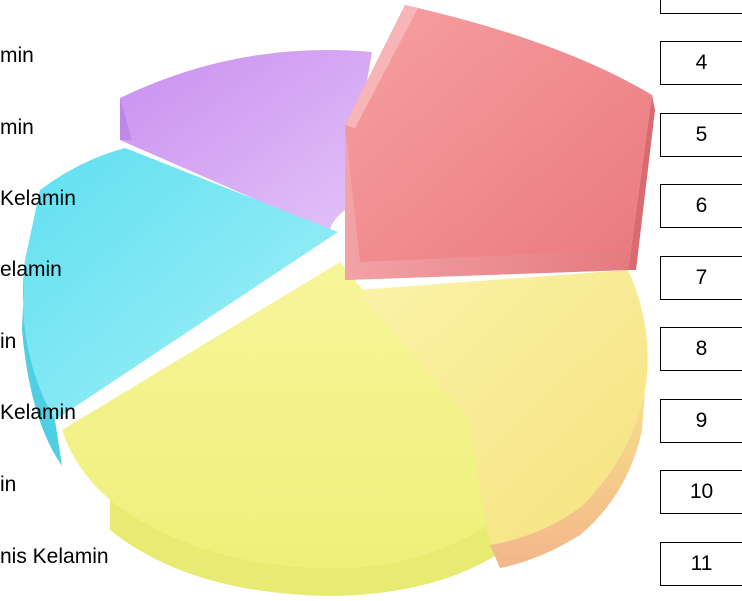 The image size is (742, 601). I want to click on legend-label-1: min, so click(17, 55).